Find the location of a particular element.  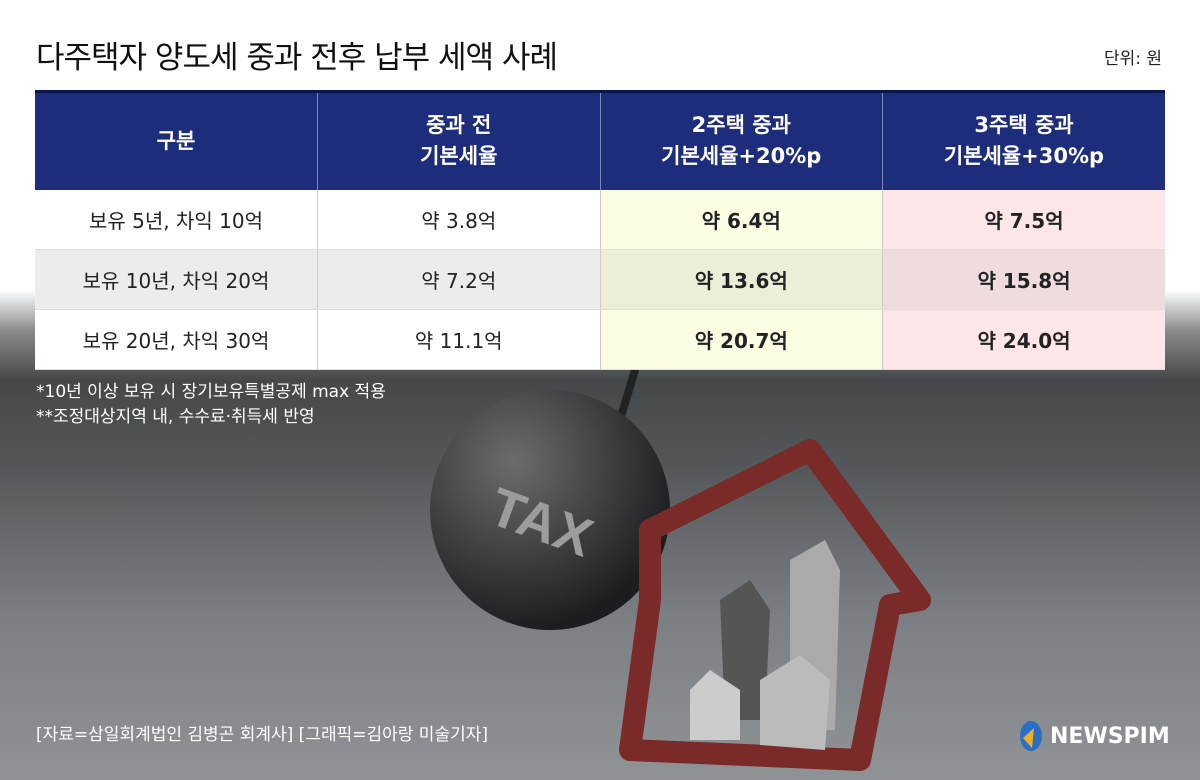

table-row: 보유 10년, 차익 20억 약 7.2억 약 13.6억 약 15.8억 is located at coordinates (600, 279).